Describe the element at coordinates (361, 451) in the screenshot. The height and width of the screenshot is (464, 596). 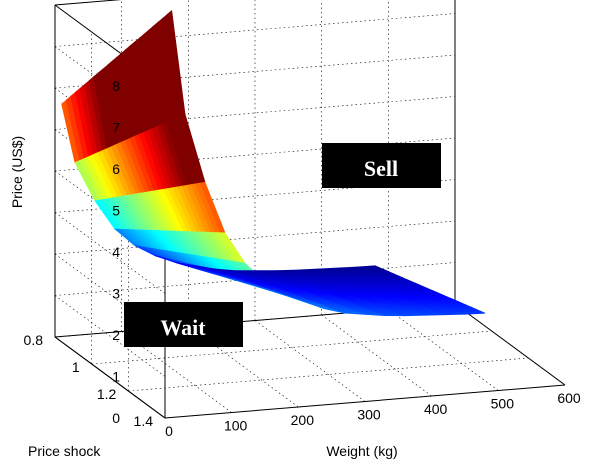
I see `x-axis-title: Weight (kg)` at that location.